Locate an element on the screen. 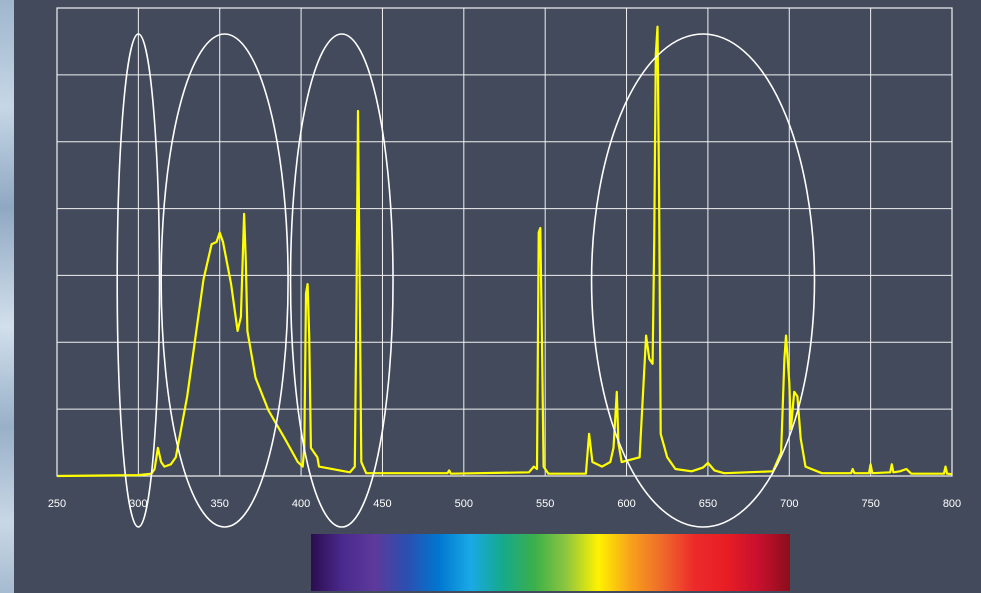  x-tick-label: 800 is located at coordinates (952, 504).